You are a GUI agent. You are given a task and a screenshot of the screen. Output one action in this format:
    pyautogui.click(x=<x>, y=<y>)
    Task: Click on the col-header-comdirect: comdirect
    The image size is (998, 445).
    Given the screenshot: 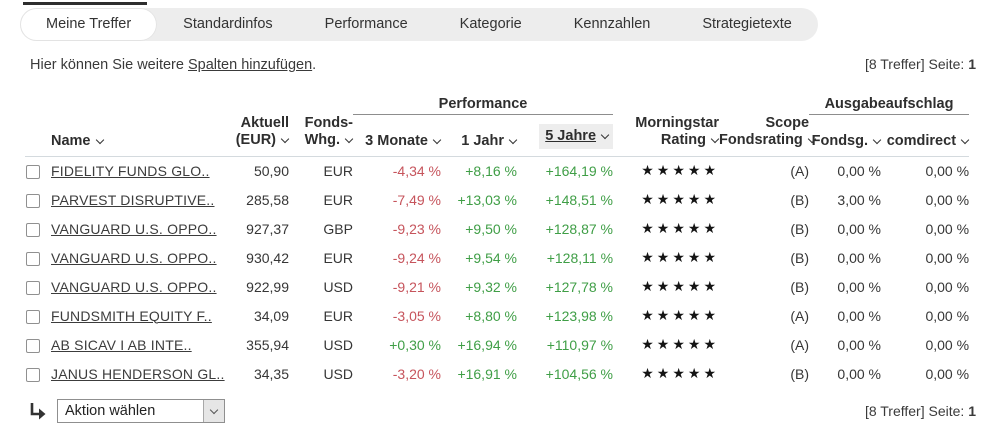 What is the action you would take?
    pyautogui.click(x=925, y=136)
    